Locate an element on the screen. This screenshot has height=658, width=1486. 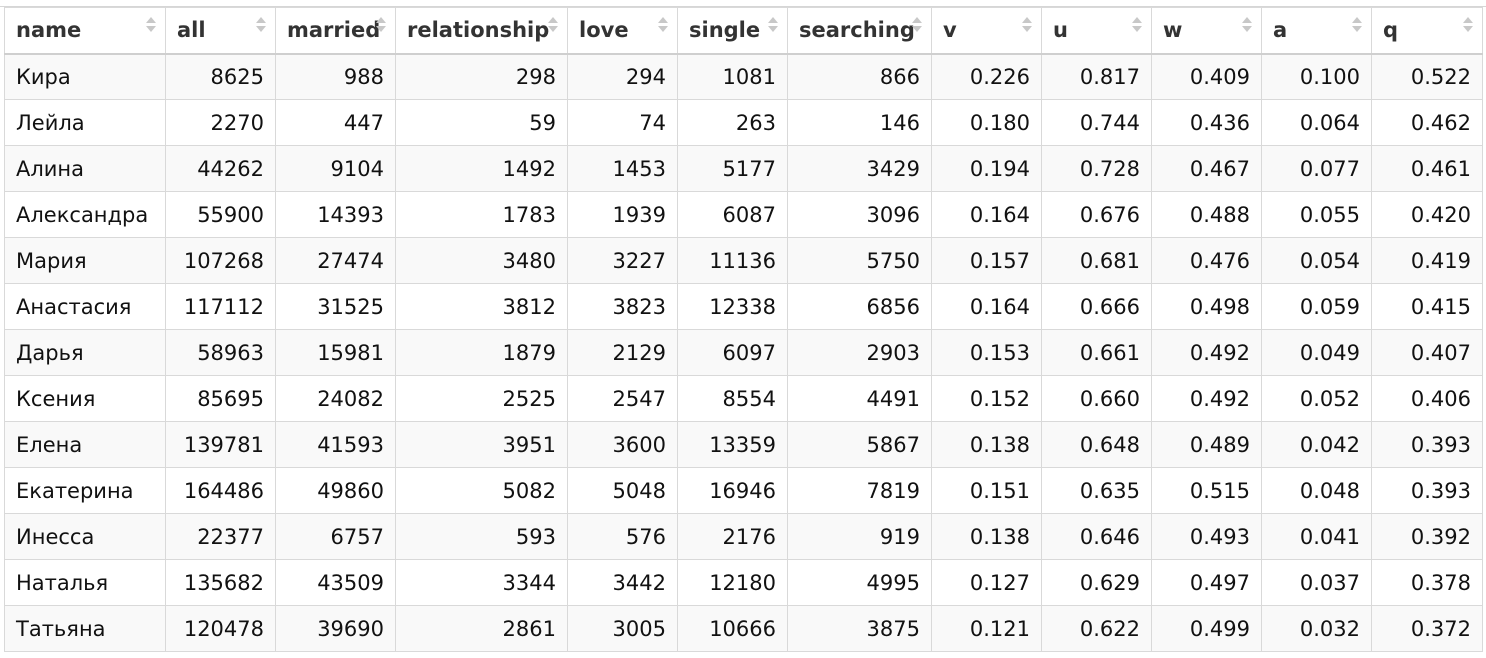
table-cell-u: 0.661 is located at coordinates (1096, 352).